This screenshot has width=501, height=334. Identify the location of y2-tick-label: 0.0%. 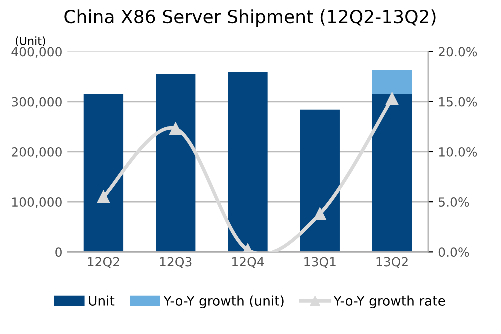
(454, 253).